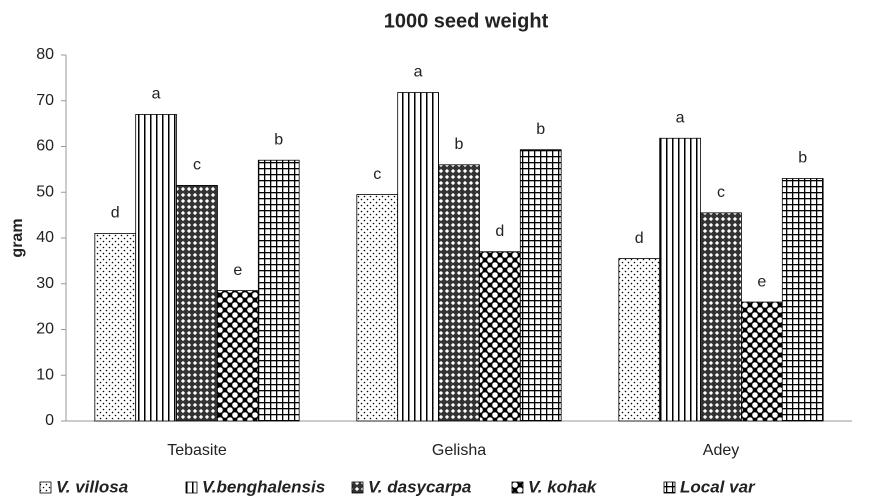 This screenshot has width=871, height=502. I want to click on legend-label: V. kohak, so click(563, 486).